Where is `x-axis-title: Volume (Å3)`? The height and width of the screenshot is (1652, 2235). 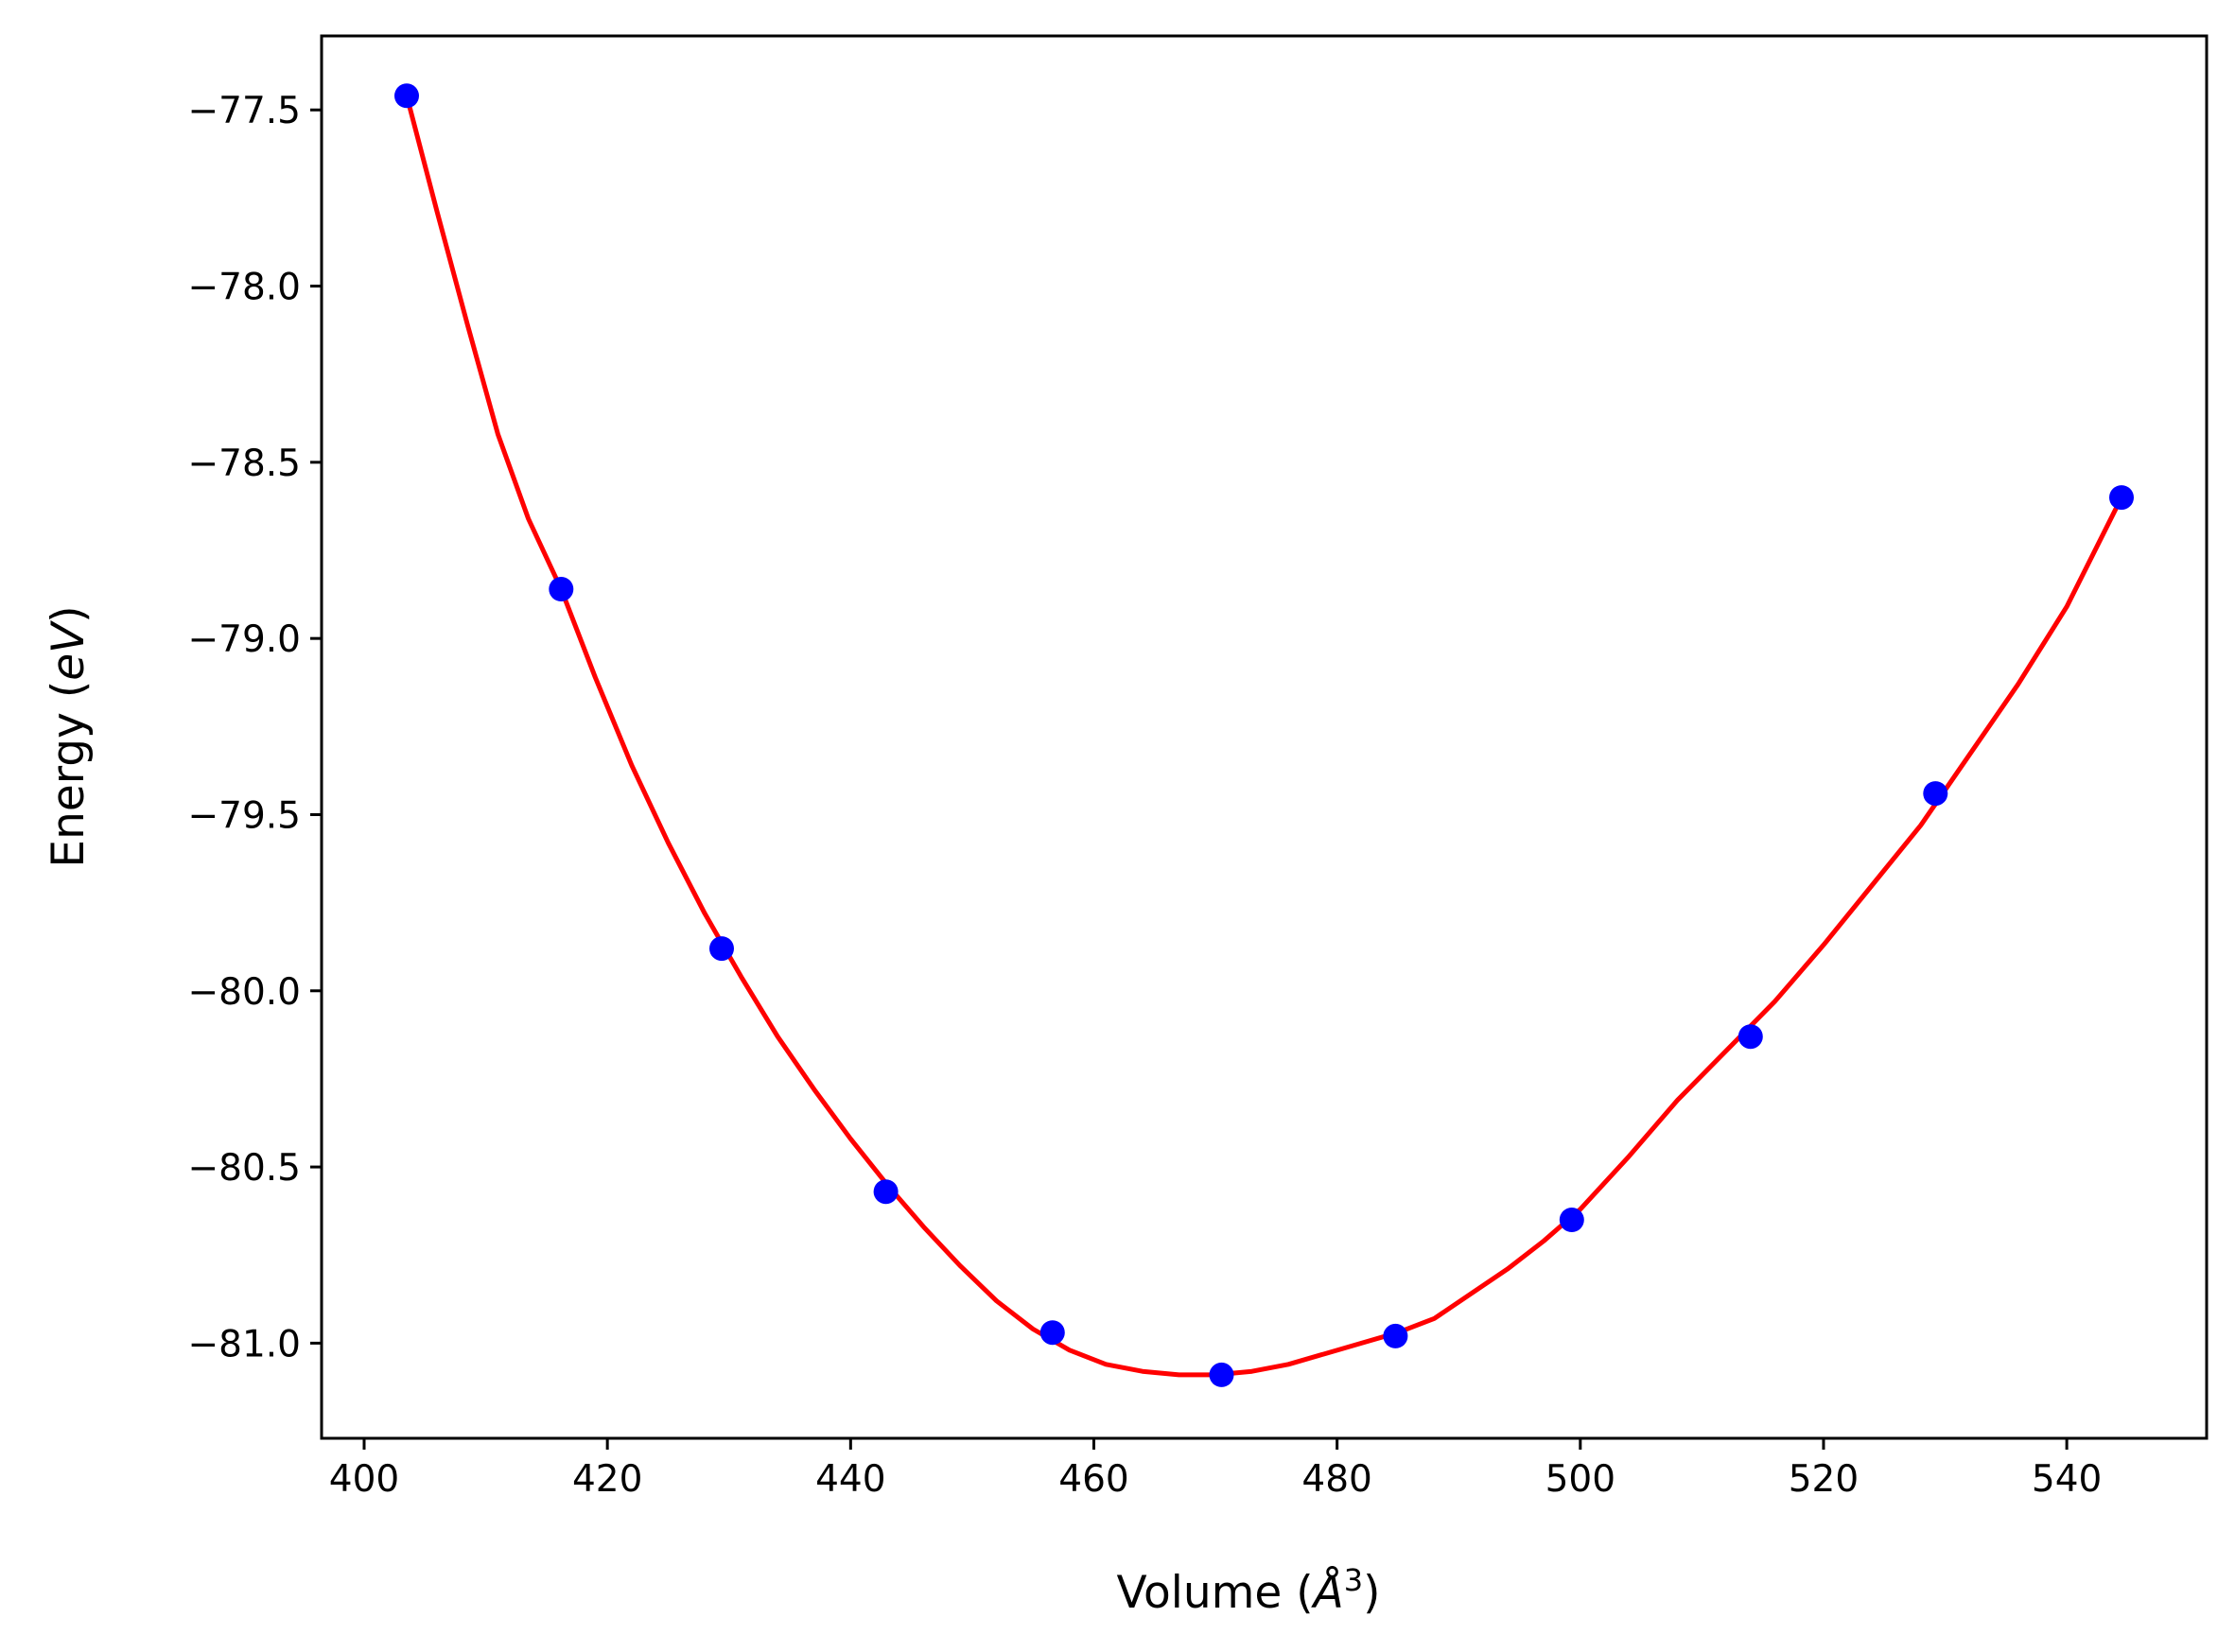 x-axis-title: Volume (Å3) is located at coordinates (1249, 1590).